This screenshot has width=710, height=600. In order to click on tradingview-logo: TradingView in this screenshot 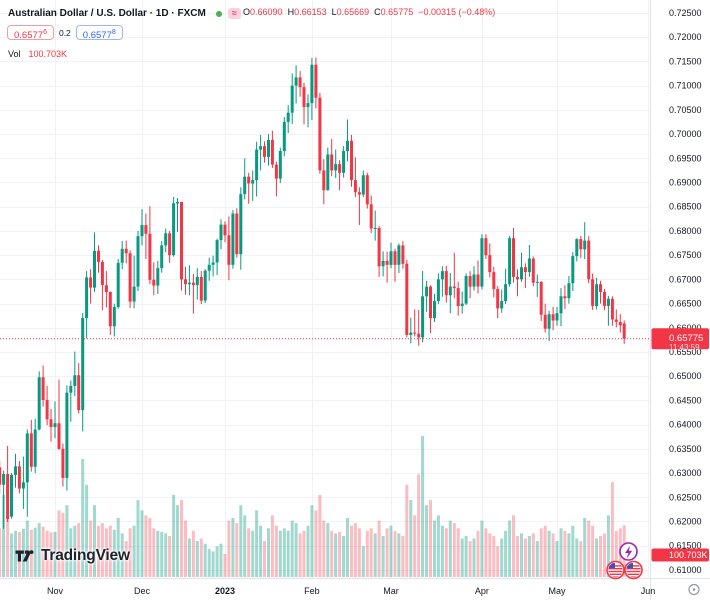, I will do `click(72, 556)`.